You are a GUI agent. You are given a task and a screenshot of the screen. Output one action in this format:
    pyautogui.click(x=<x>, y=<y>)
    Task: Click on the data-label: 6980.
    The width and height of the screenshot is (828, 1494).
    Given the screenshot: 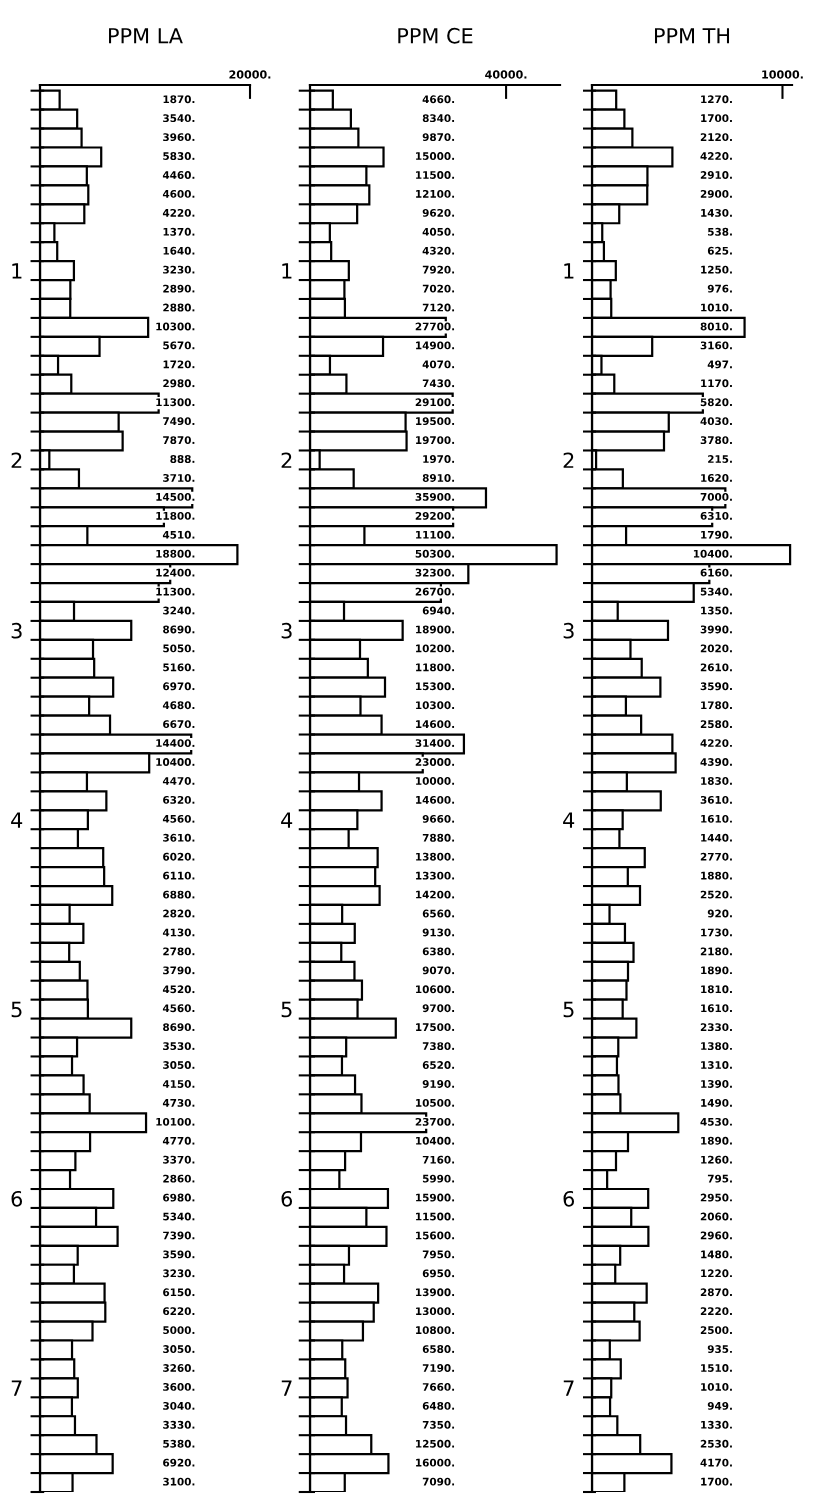 What is the action you would take?
    pyautogui.click(x=179, y=1197)
    